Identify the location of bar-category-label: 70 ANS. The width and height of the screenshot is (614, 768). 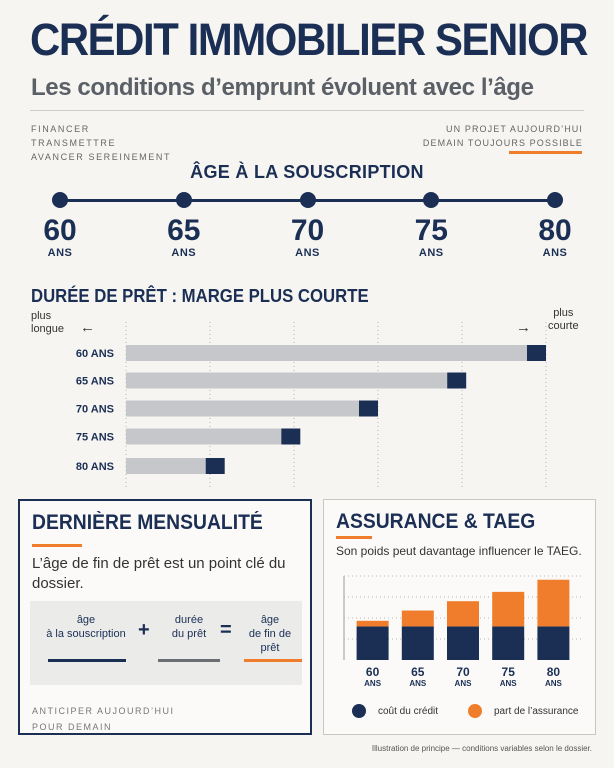
(95, 410).